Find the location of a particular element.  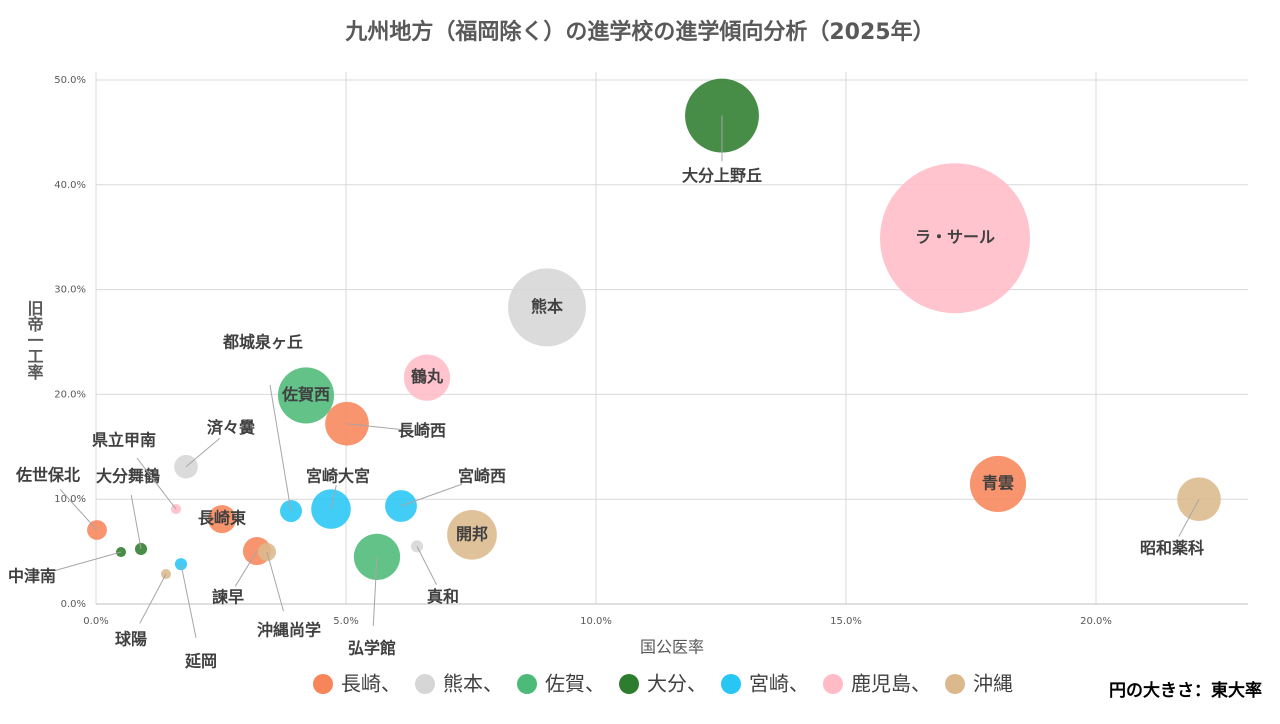

data-label: 都城泉ヶ丘 is located at coordinates (262, 342).